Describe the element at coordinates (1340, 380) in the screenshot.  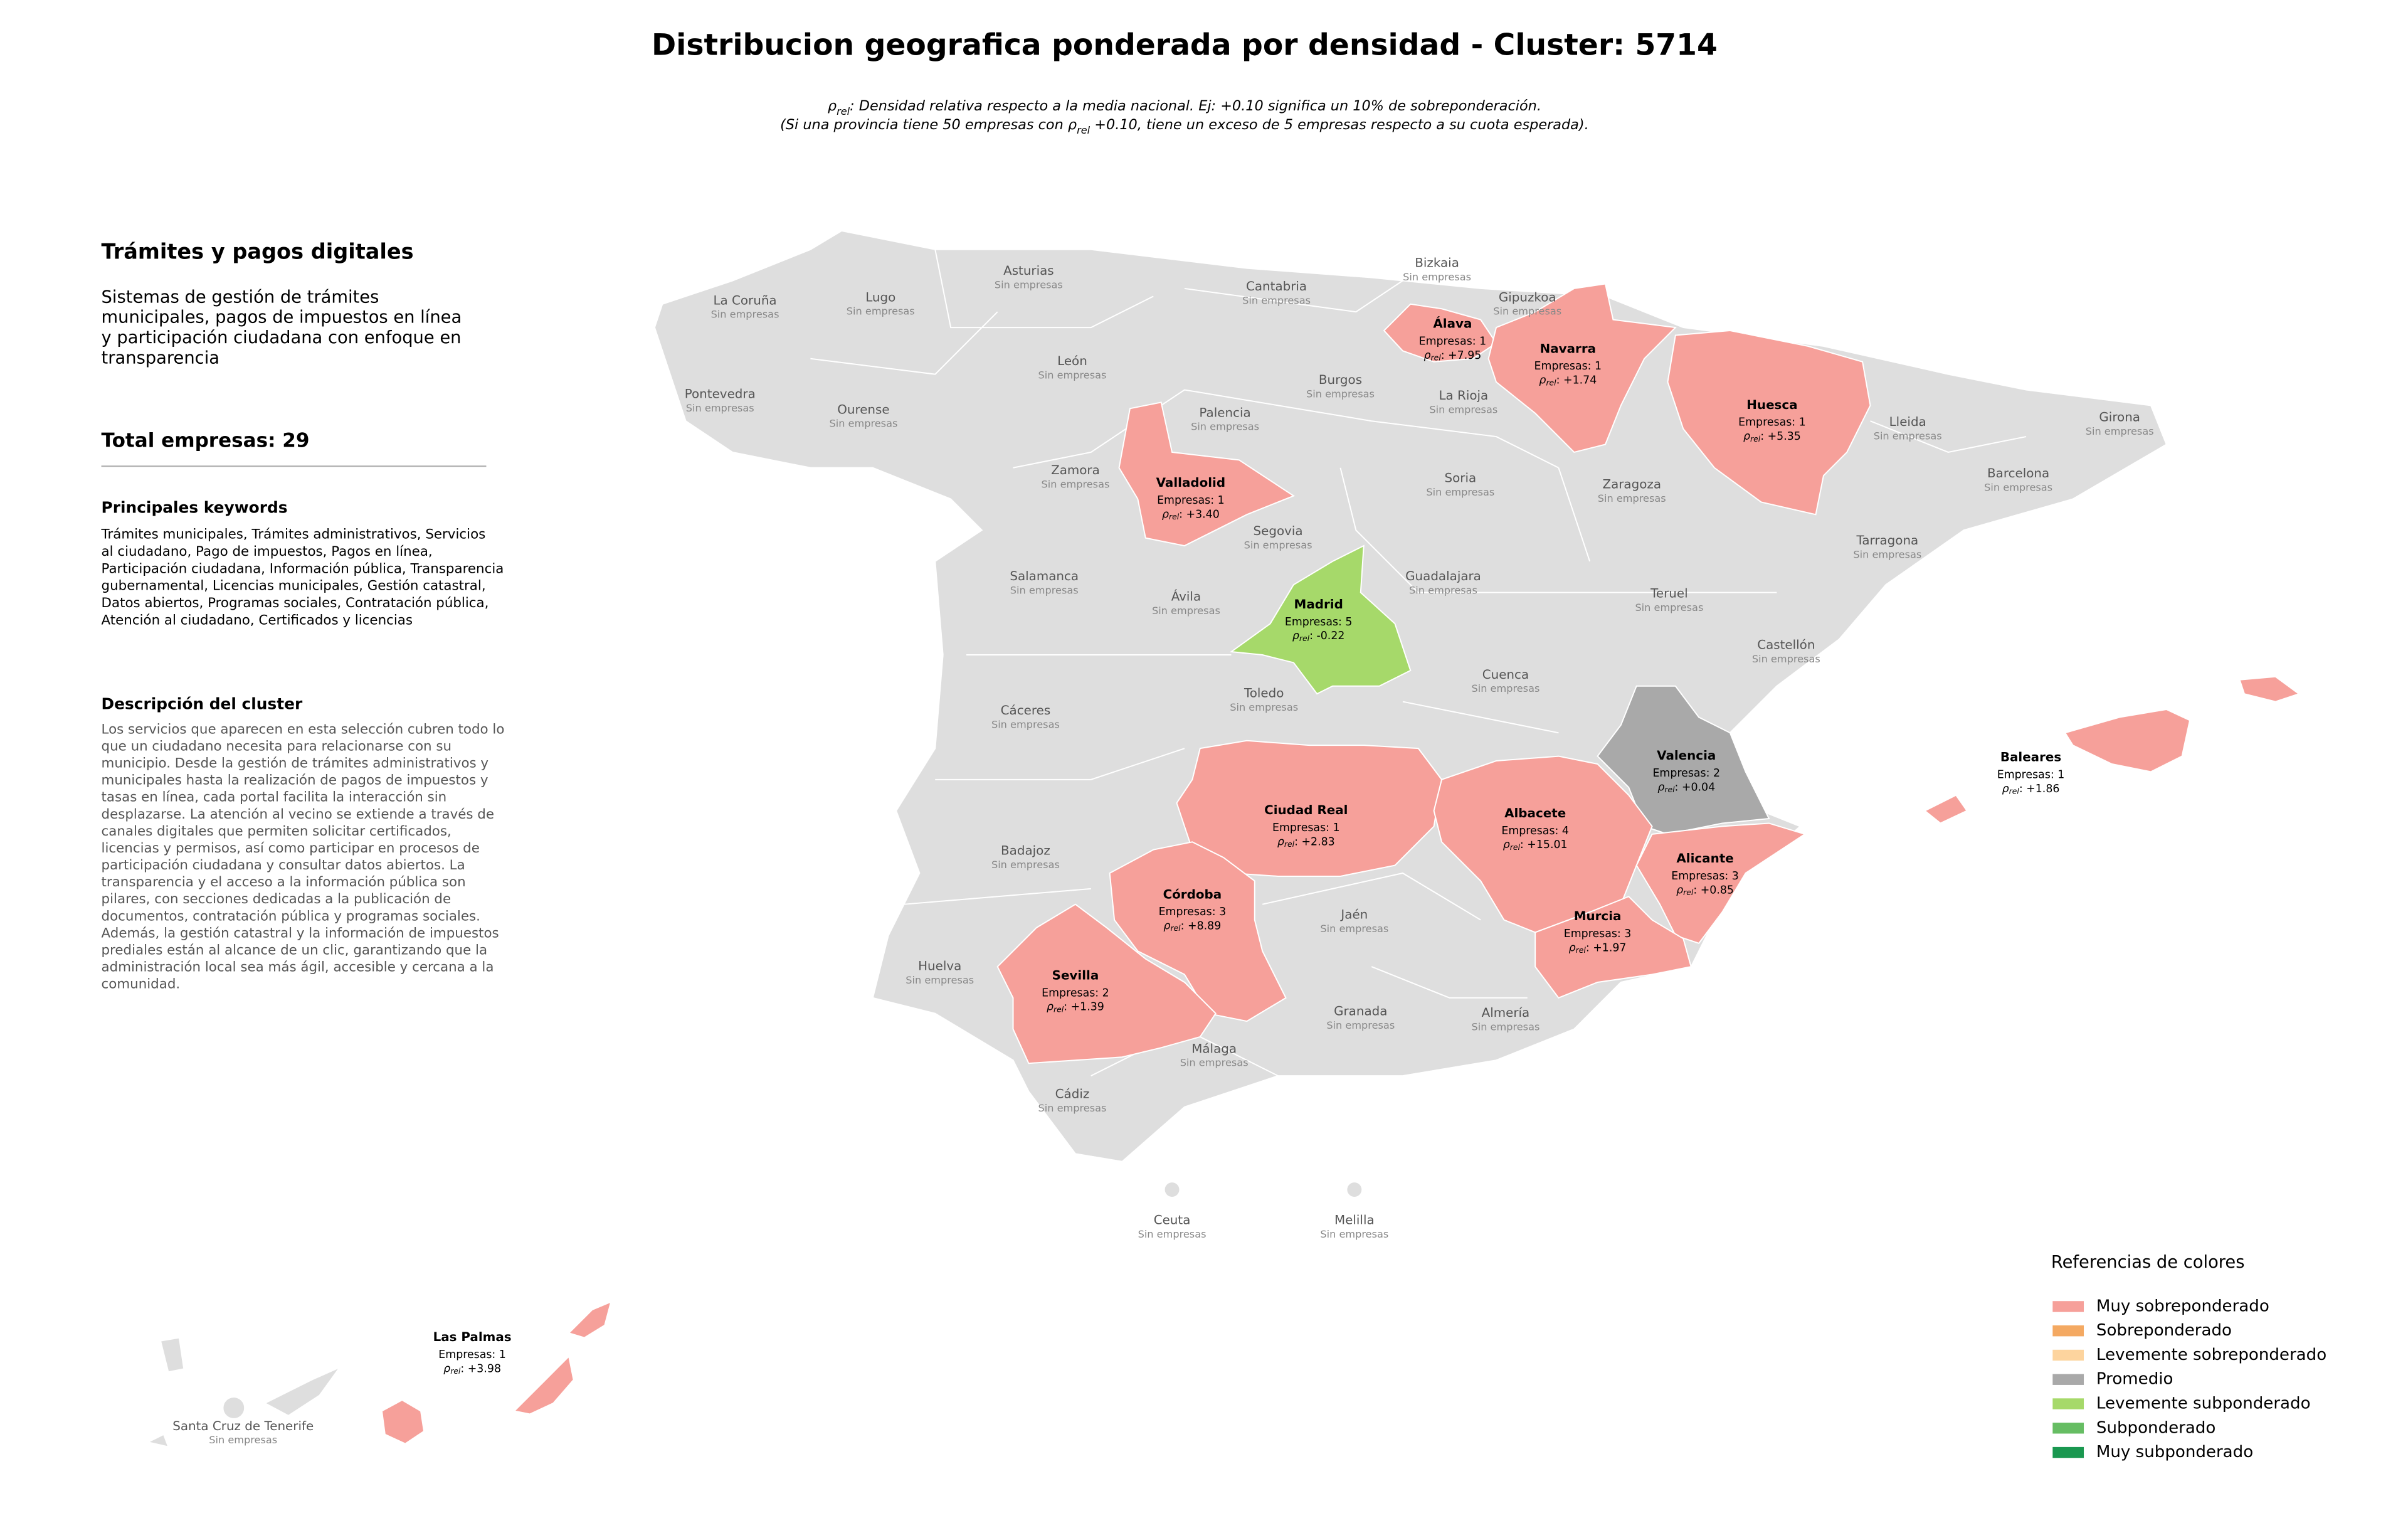
I see `province-name: Burgos` at that location.